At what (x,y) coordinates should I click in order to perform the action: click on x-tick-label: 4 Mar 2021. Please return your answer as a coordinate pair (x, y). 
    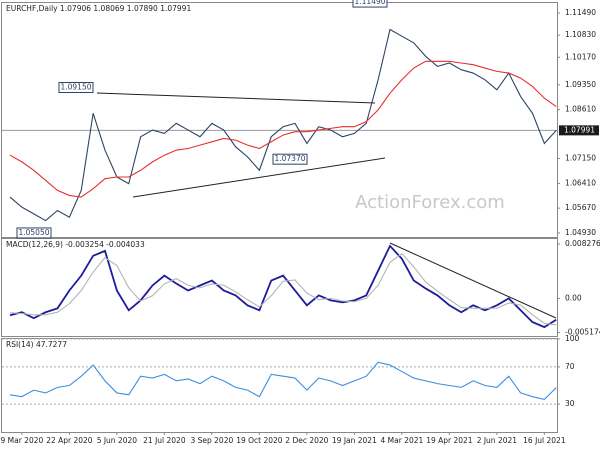
    Looking at the image, I should click on (401, 440).